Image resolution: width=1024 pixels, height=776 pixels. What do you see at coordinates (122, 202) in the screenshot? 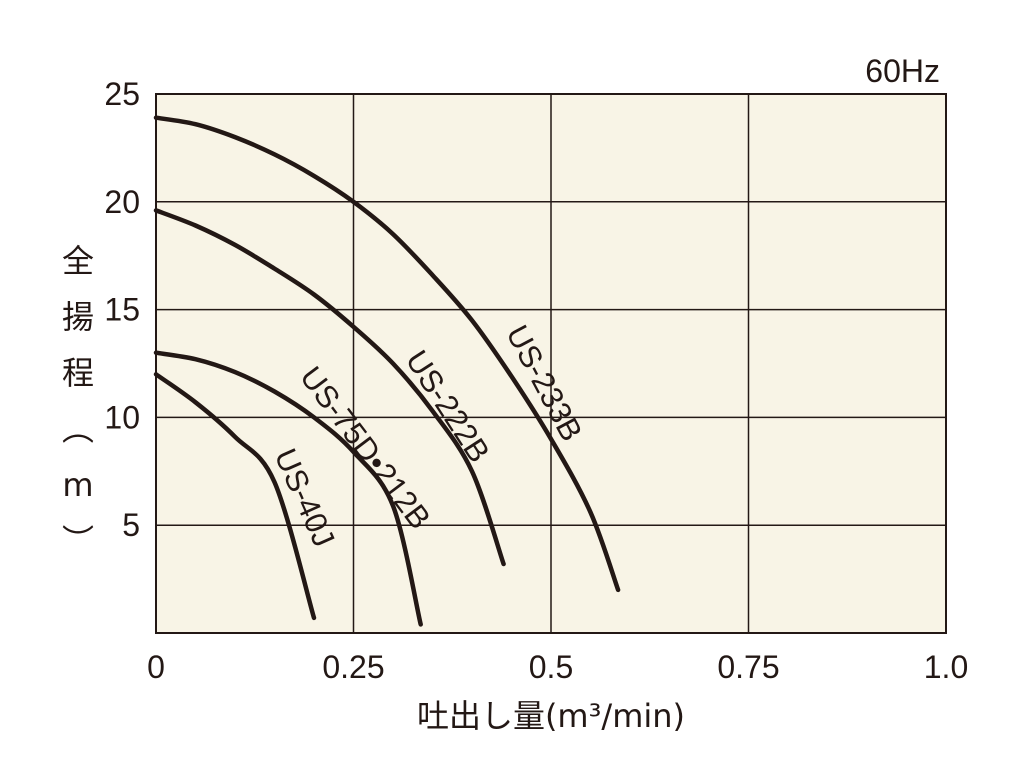
I see `y-tick-label: 20` at bounding box center [122, 202].